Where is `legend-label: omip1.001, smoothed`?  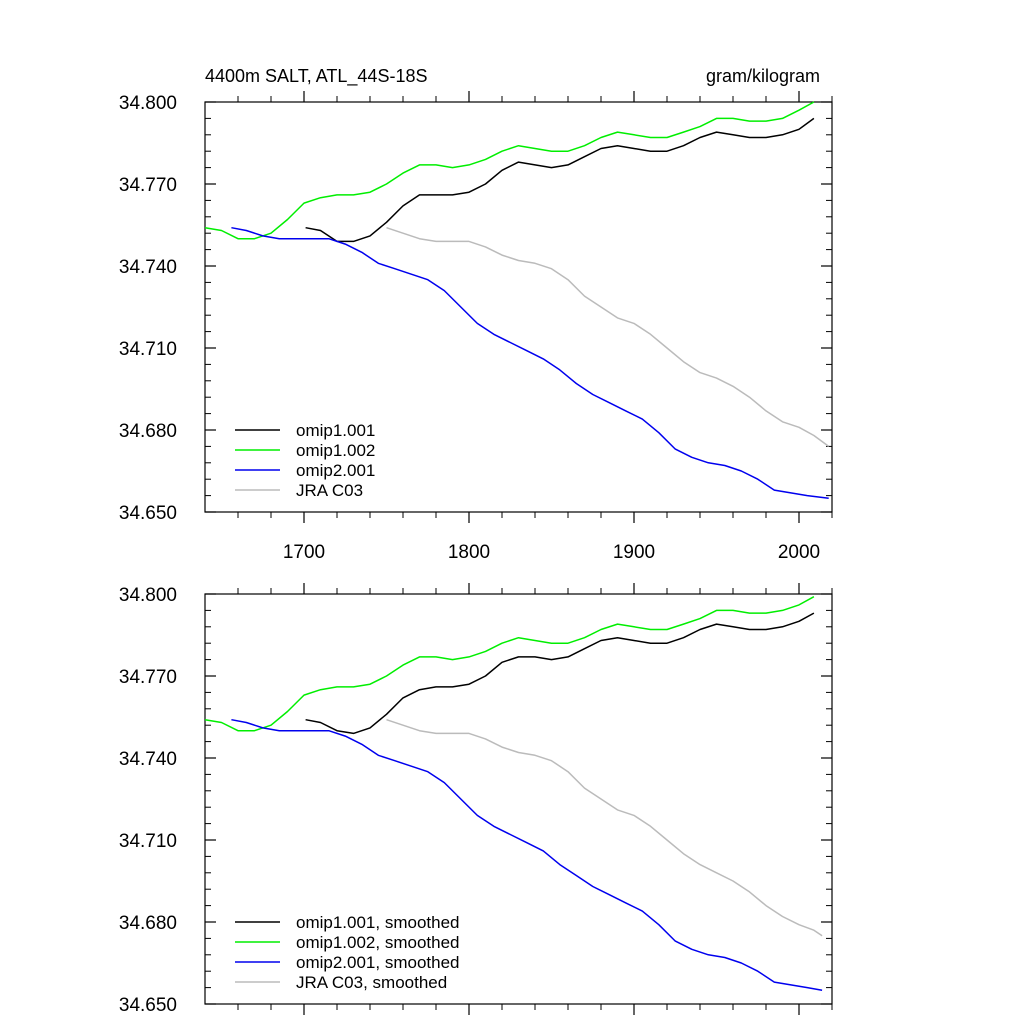 legend-label: omip1.001, smoothed is located at coordinates (378, 922).